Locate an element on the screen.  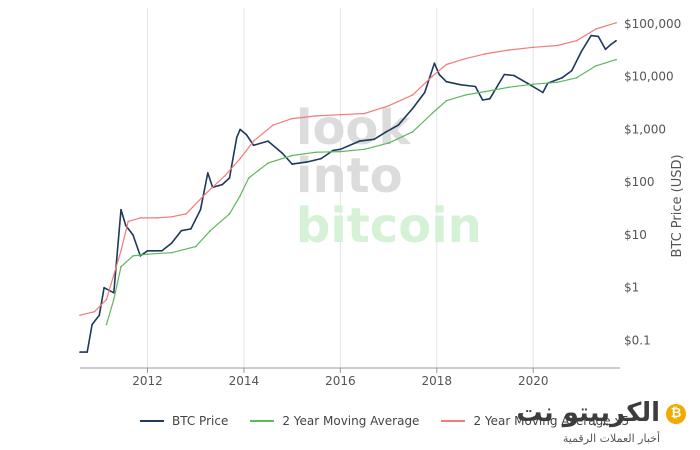
legend-label-2yma: 2 Year Moving Average is located at coordinates (351, 421).